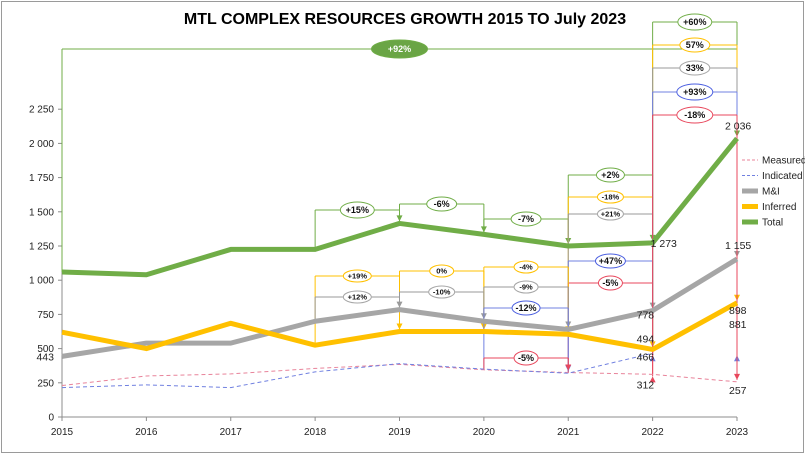 The width and height of the screenshot is (807, 456). What do you see at coordinates (315, 432) in the screenshot?
I see `x-tick-label: 2018` at bounding box center [315, 432].